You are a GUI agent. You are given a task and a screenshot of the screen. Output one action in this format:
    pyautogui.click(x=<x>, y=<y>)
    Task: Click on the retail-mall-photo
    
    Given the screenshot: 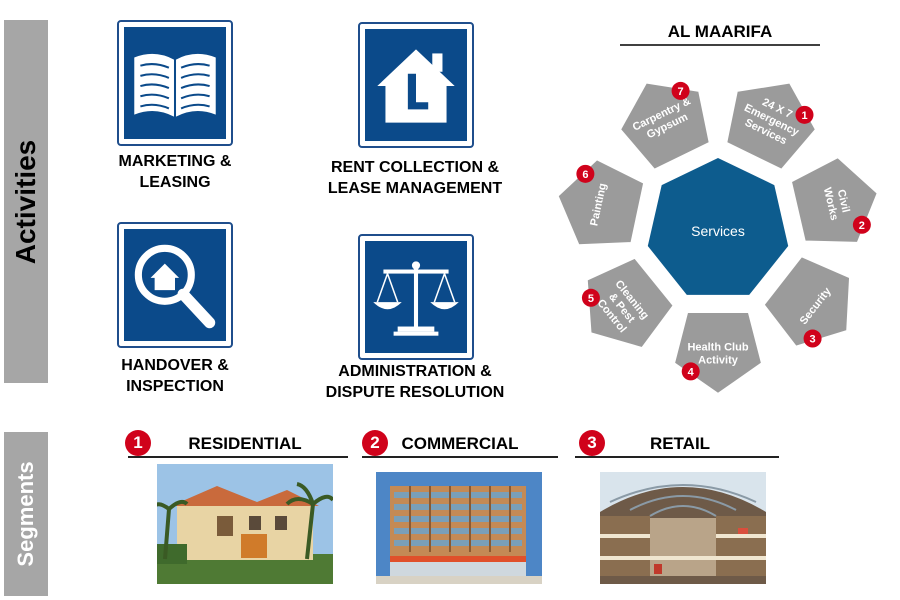 What is the action you would take?
    pyautogui.click(x=683, y=528)
    